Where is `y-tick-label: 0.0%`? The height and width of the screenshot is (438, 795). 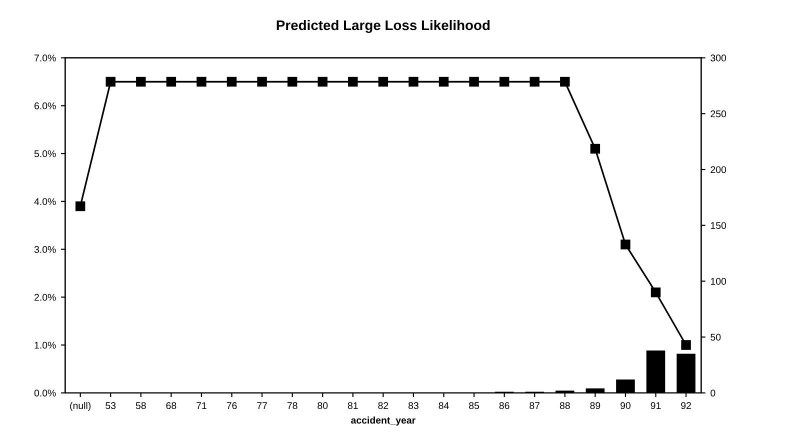
y-tick-label: 0.0% is located at coordinates (45, 393).